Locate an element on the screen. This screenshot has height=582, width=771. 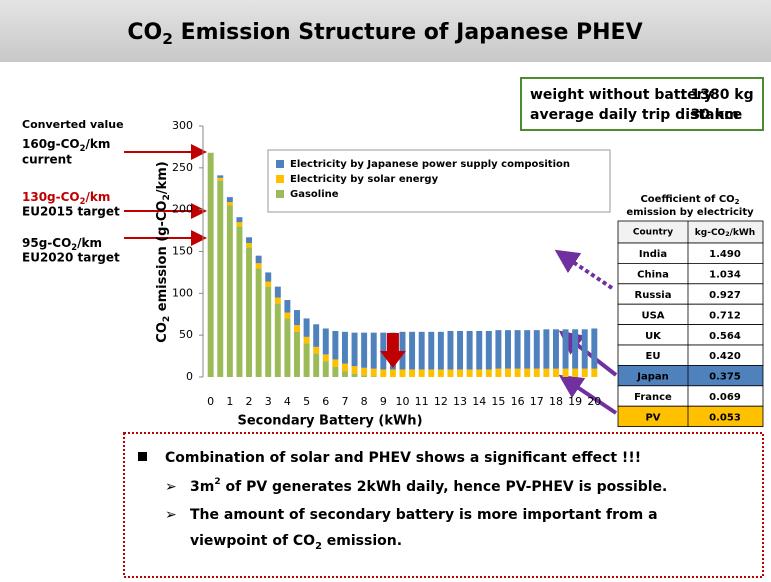
table-cell: 0.420 is located at coordinates (725, 356).